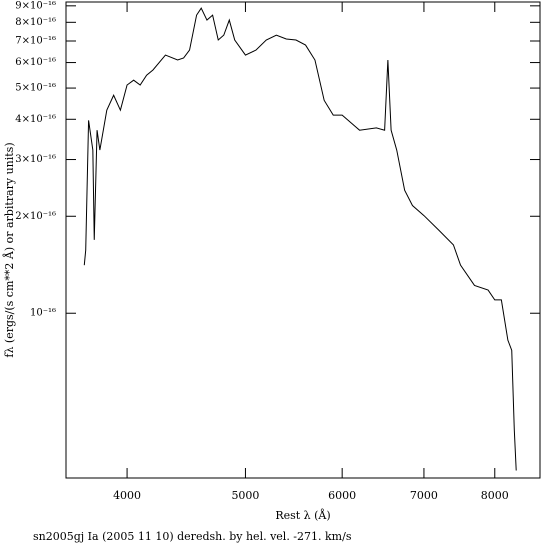 The image size is (542, 548). Describe the element at coordinates (35, 5) in the screenshot. I see `y-tick-label: 9×10⁻¹⁶` at that location.